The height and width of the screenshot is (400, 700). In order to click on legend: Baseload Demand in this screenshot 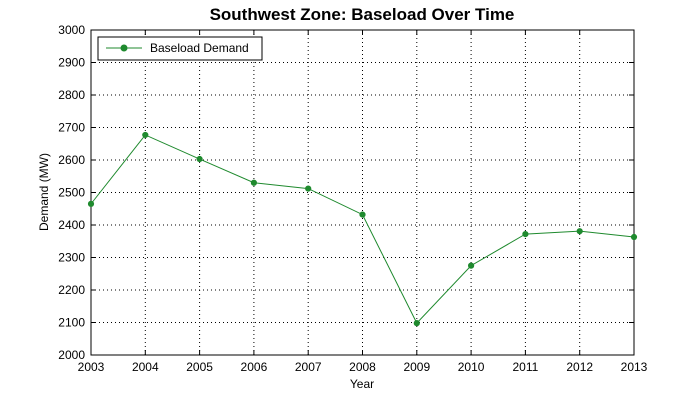, I will do `click(180, 48)`.